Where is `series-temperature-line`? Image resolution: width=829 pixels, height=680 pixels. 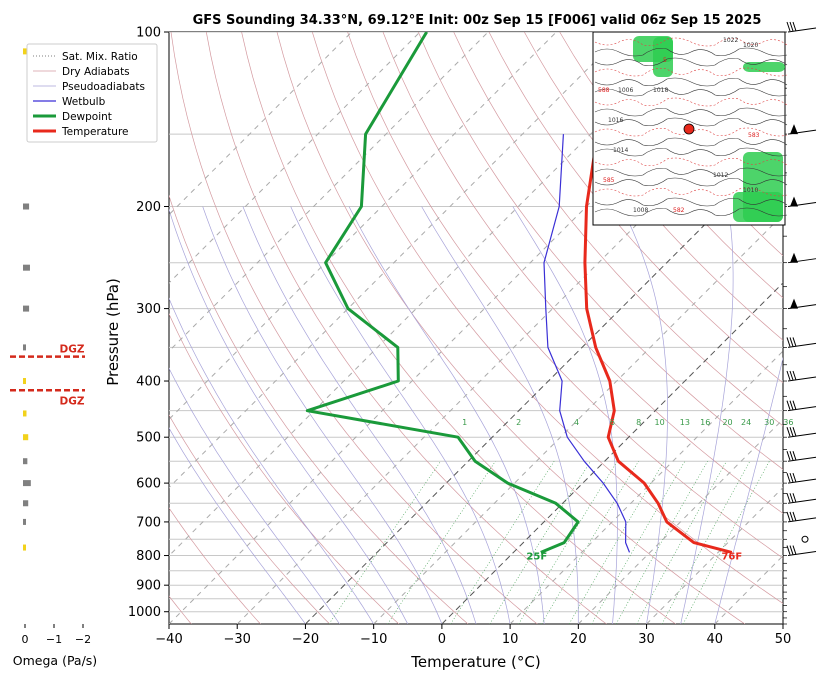
series-temperature-line is located at coordinates (658, 293).